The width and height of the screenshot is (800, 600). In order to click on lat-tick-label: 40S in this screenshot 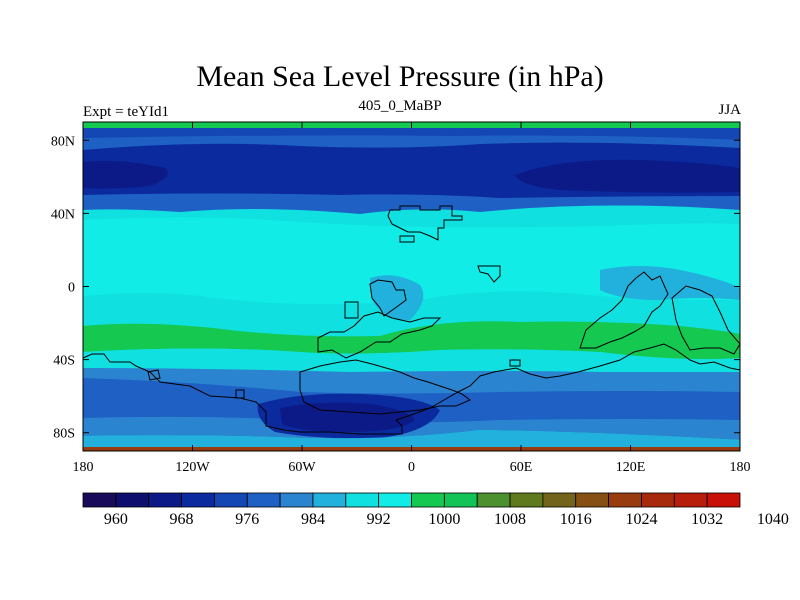, I will do `click(64, 361)`.